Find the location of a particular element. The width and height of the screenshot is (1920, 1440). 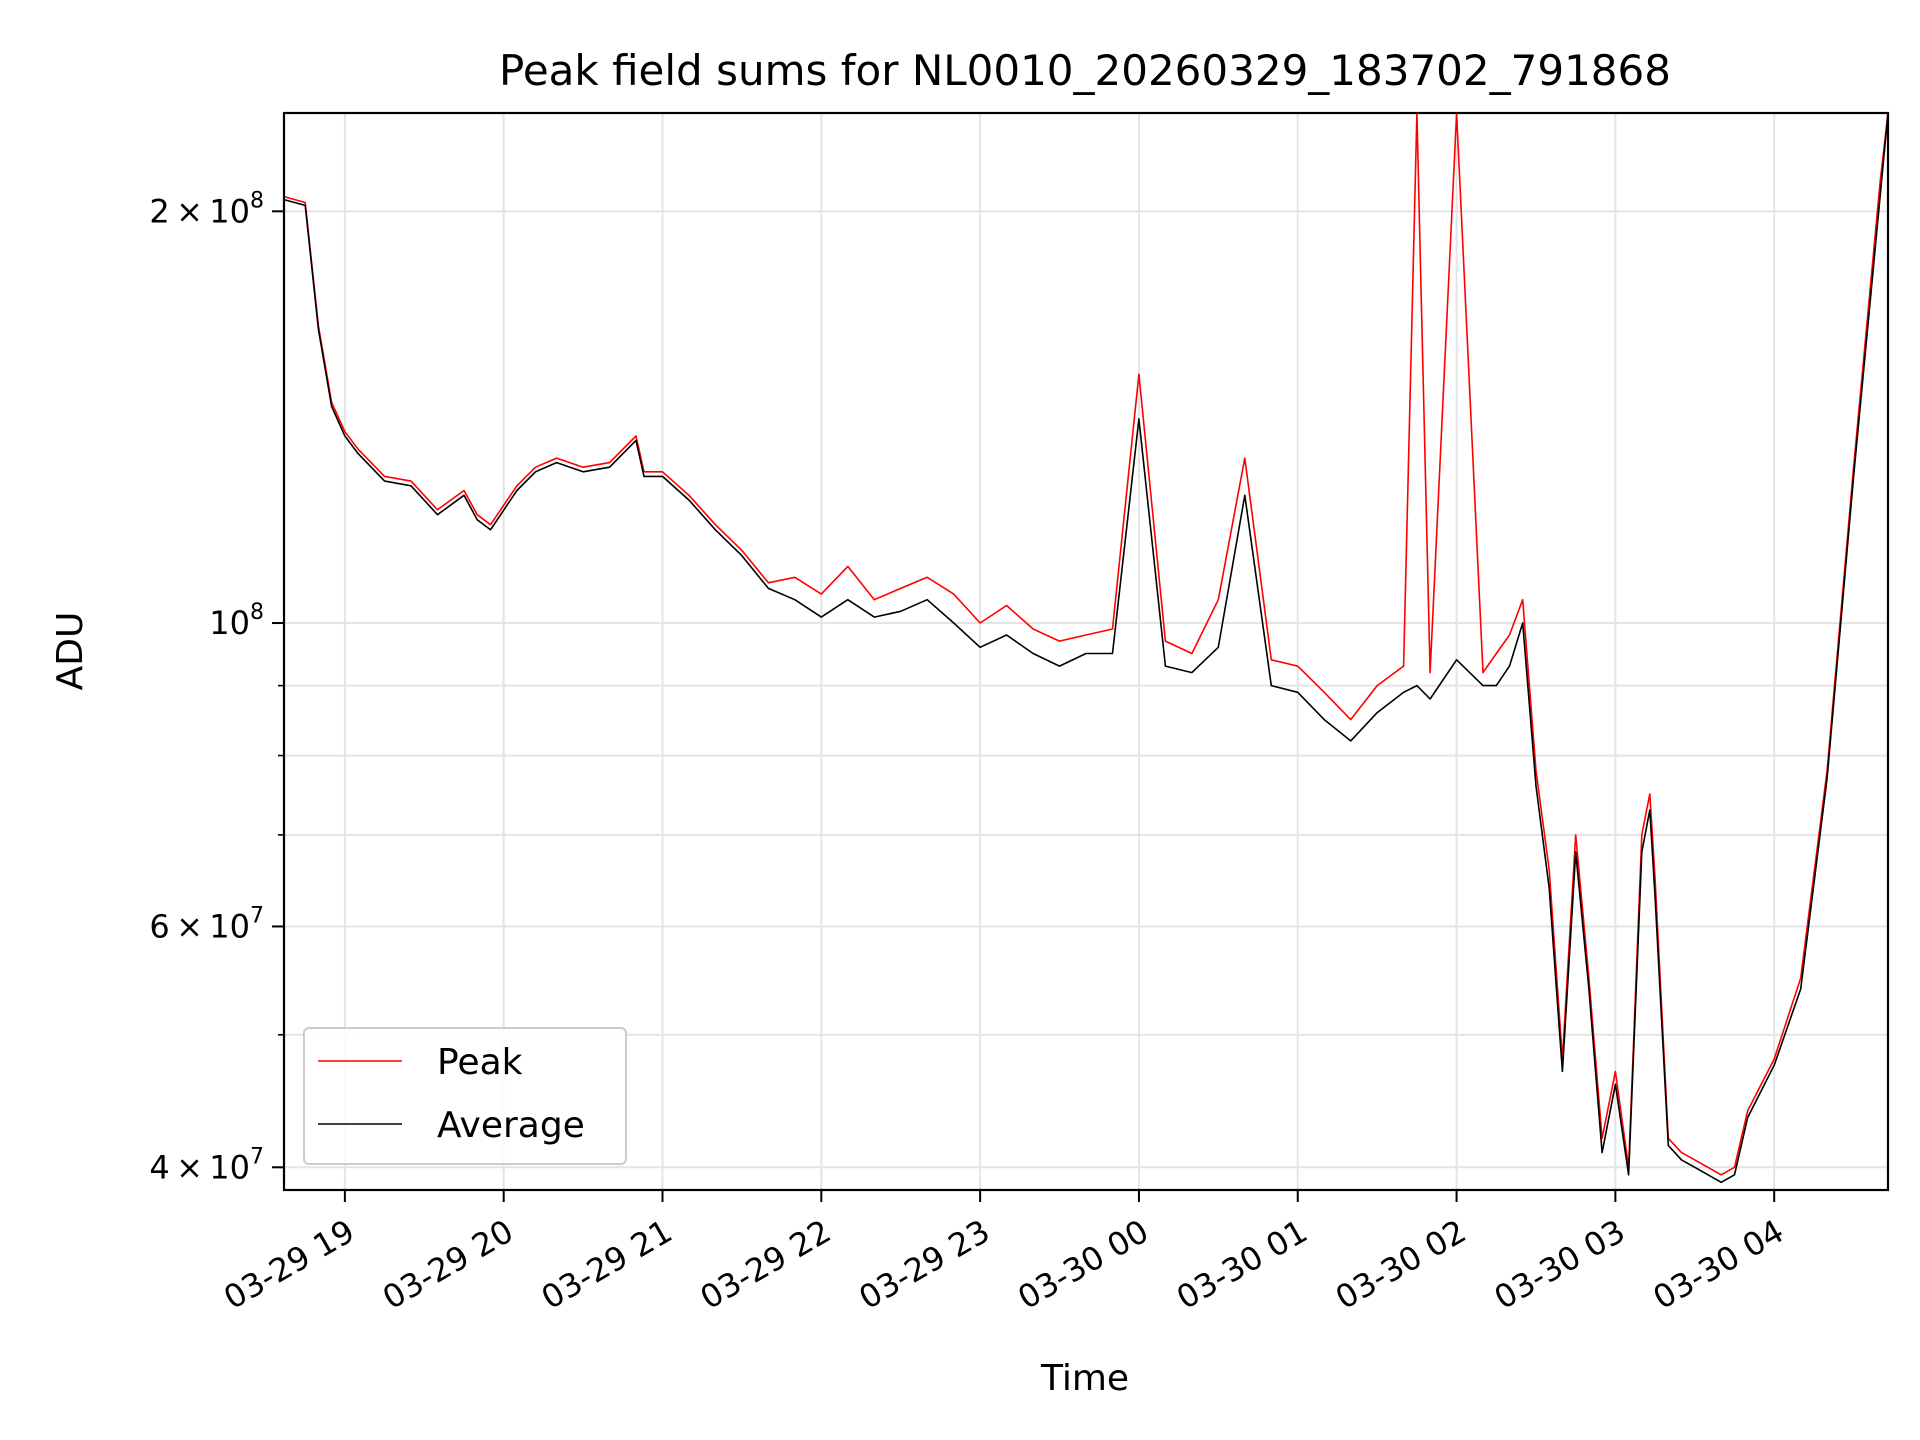

legend-peak-label: Peak is located at coordinates (480, 1062).